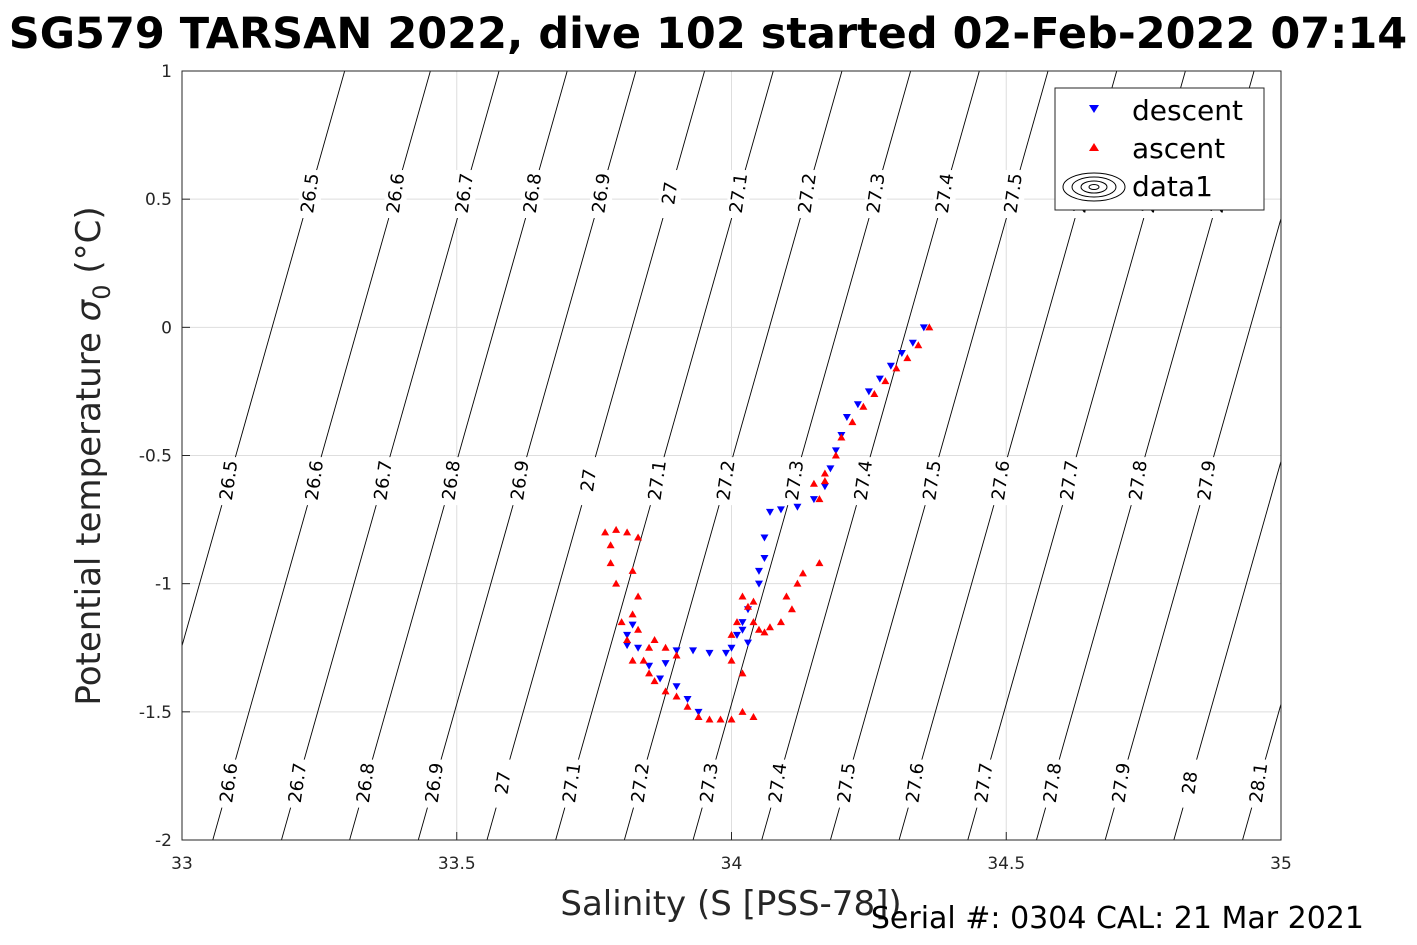 The image size is (1417, 945). What do you see at coordinates (182, 864) in the screenshot?
I see `x-tick-label: 33` at bounding box center [182, 864].